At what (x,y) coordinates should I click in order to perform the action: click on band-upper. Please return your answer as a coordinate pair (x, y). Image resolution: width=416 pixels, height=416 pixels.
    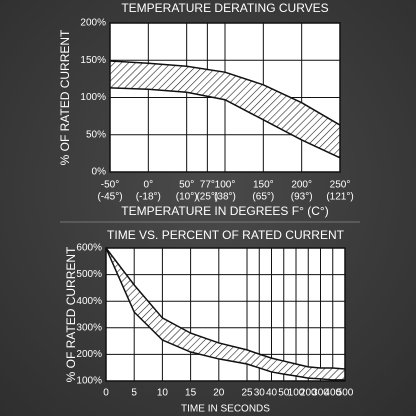
    Looking at the image, I should click on (225, 93).